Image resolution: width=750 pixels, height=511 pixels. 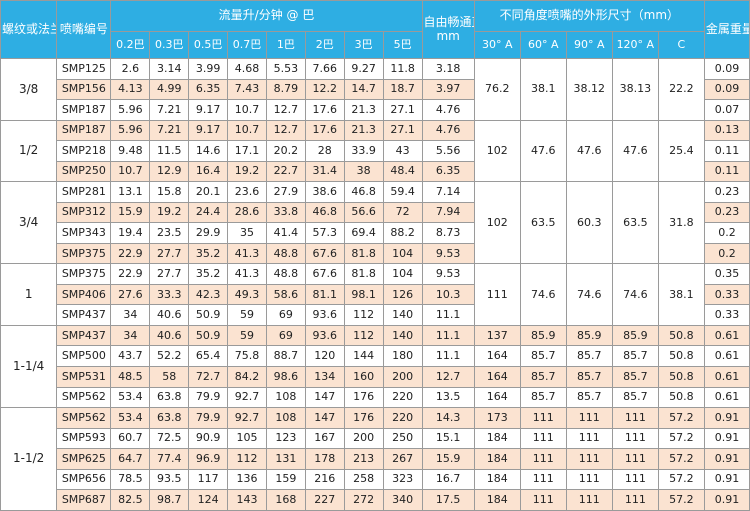 What do you see at coordinates (29, 366) in the screenshot?
I see `size-cell: 1-1/4` at bounding box center [29, 366].